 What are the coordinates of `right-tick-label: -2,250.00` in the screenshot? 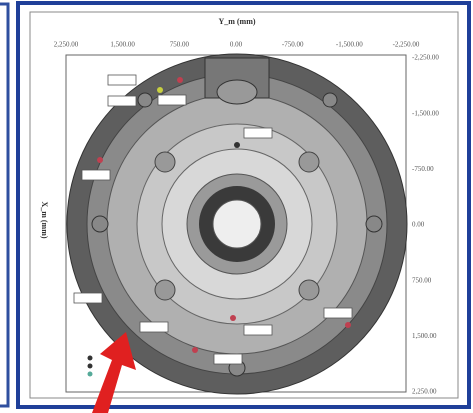 It's located at (425, 58).